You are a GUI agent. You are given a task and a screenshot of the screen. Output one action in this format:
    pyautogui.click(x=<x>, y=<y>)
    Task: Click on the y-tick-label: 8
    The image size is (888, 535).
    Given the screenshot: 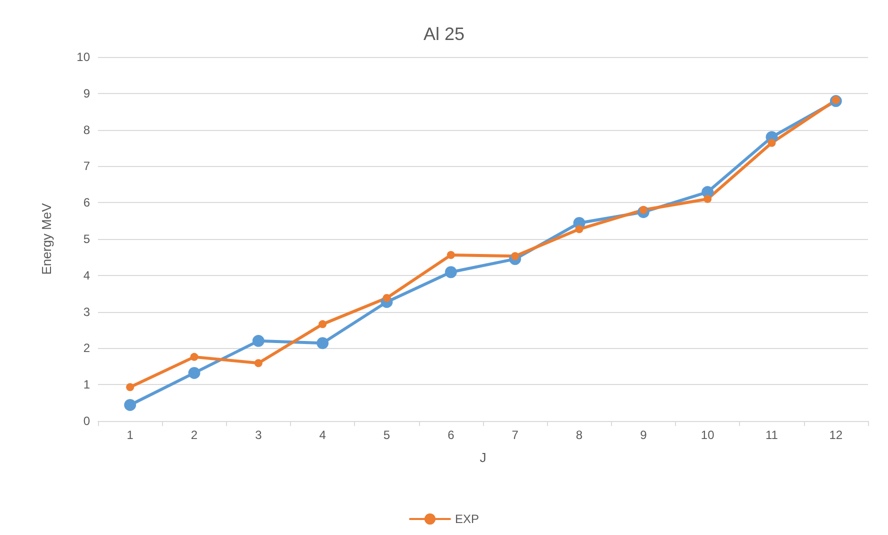 What is the action you would take?
    pyautogui.click(x=86, y=129)
    